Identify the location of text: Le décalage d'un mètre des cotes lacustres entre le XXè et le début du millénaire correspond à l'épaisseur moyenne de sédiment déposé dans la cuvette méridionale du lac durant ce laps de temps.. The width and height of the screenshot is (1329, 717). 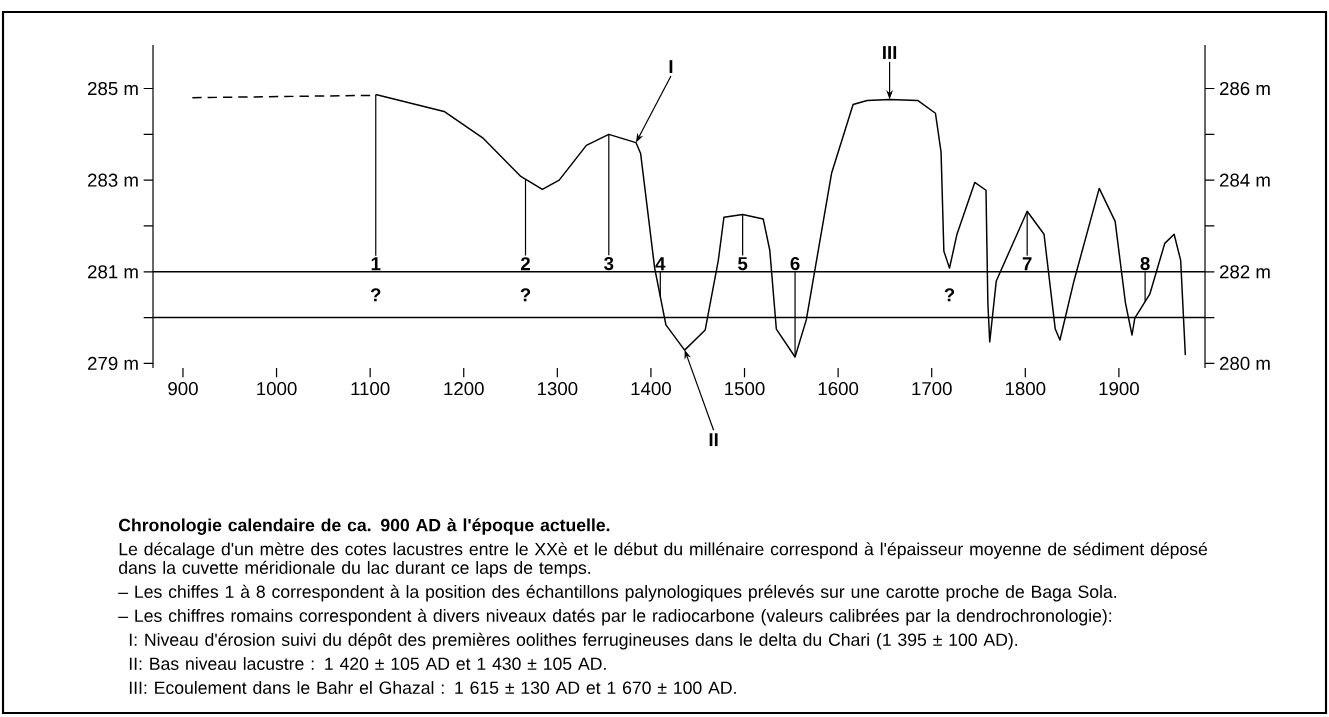
(663, 560).